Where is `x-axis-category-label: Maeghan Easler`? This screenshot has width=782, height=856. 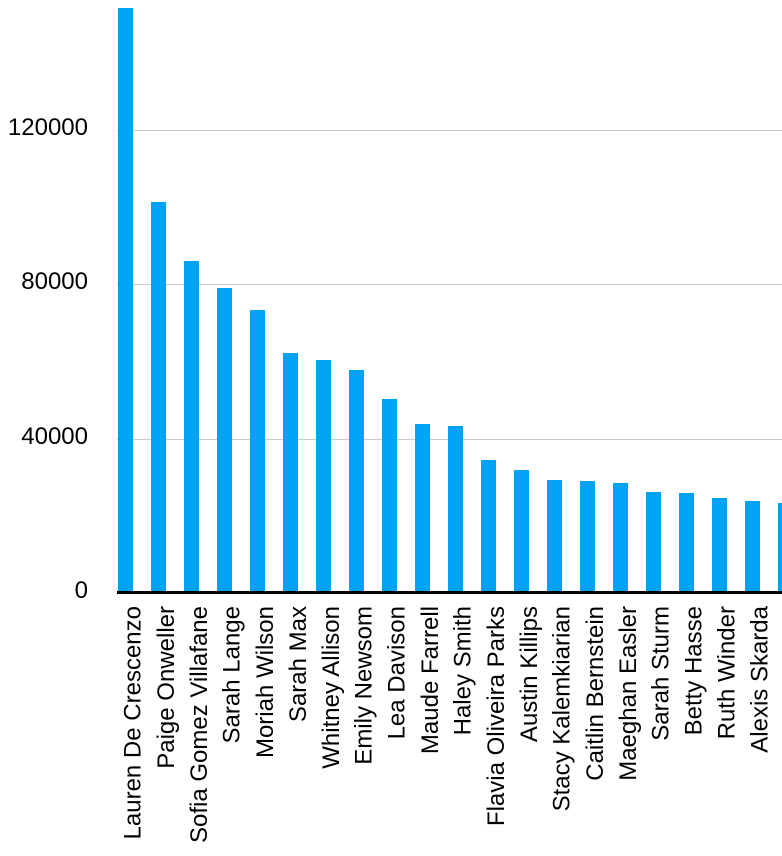 x-axis-category-label: Maeghan Easler is located at coordinates (628, 693).